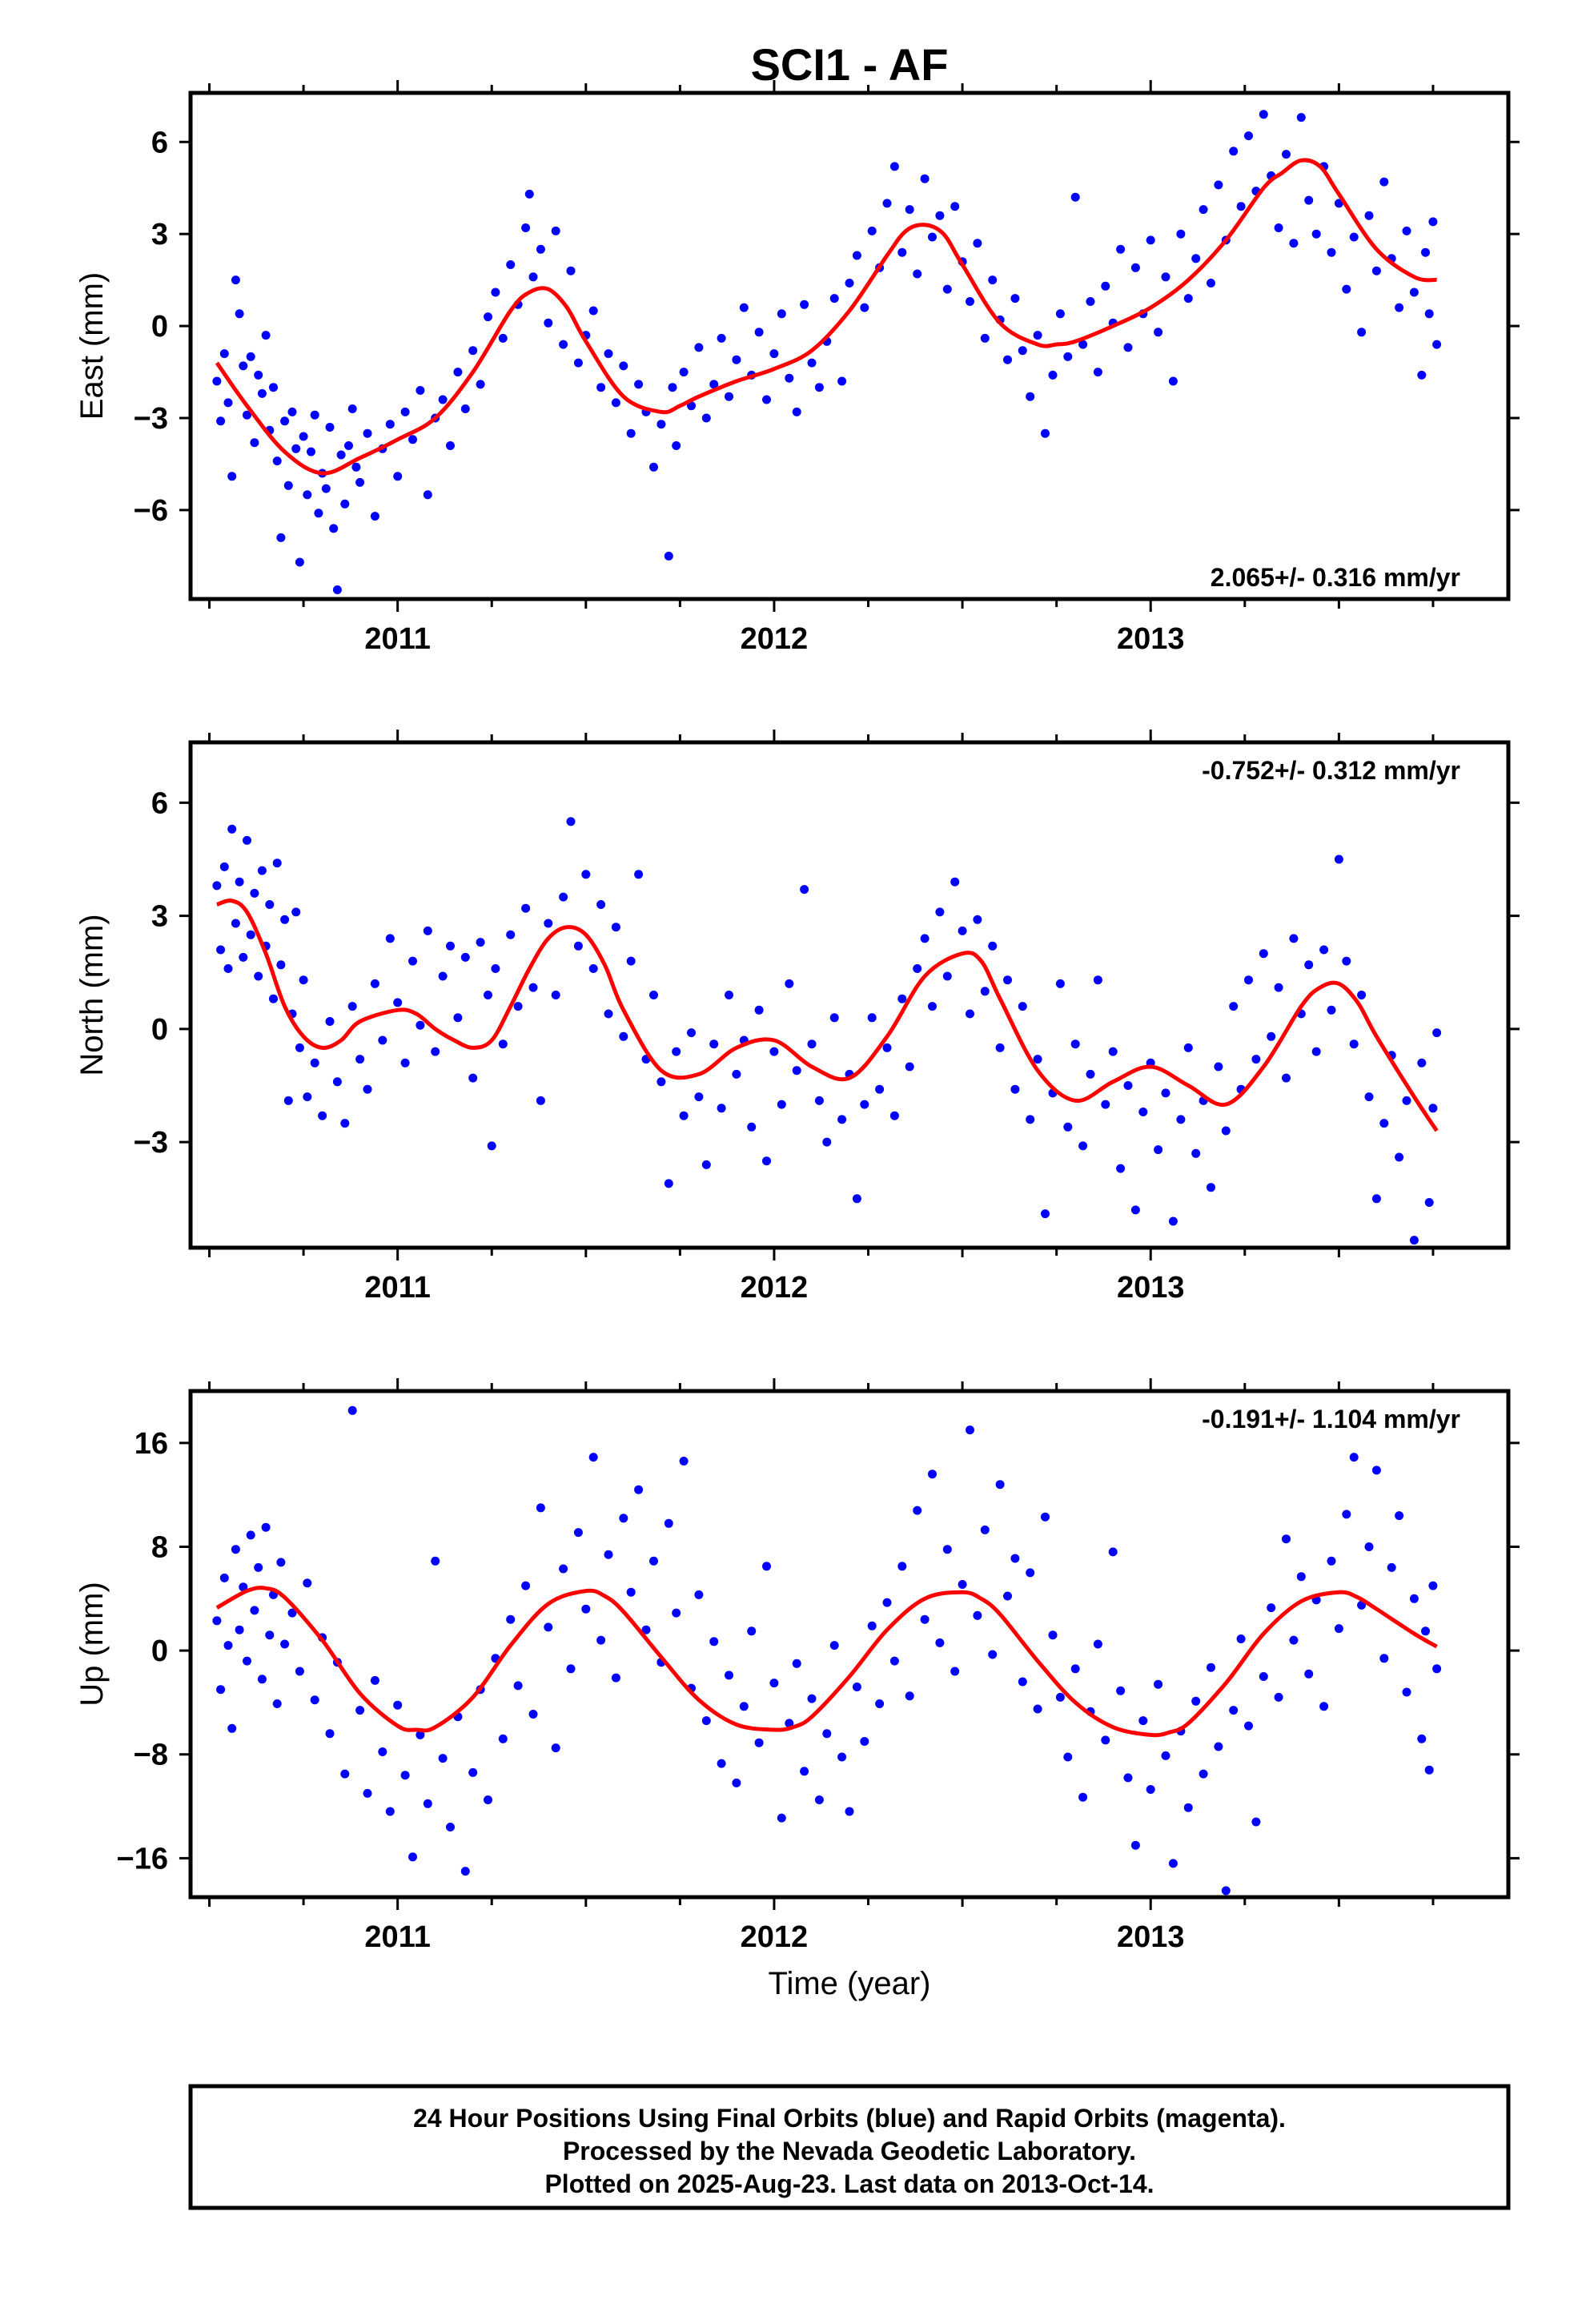 The image size is (1582, 2324). What do you see at coordinates (397, 1937) in the screenshot?
I see `up-xtick-label: 2011` at bounding box center [397, 1937].